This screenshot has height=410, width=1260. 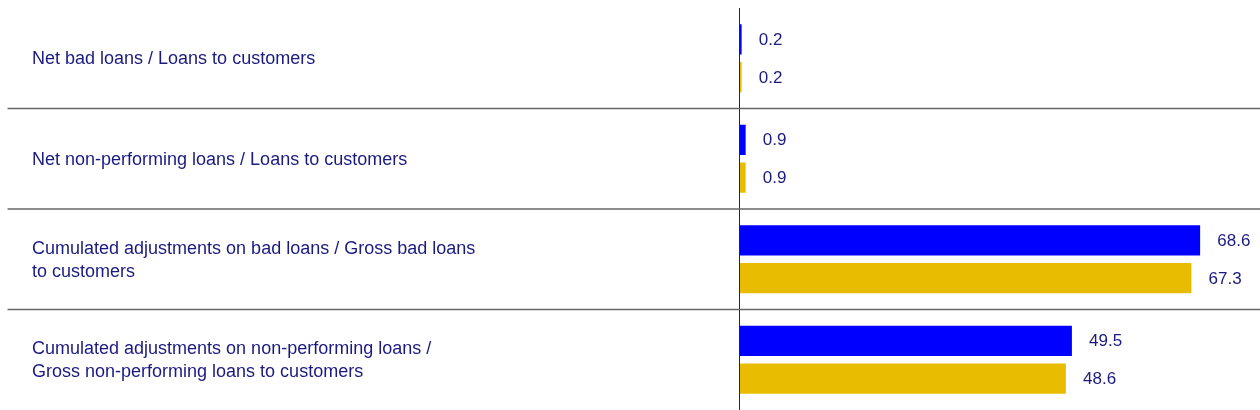 I want to click on y-tick-label: Cumulated adjustments on non-performing loans / Gross non-performing loans to customers, so click(x=232, y=360).